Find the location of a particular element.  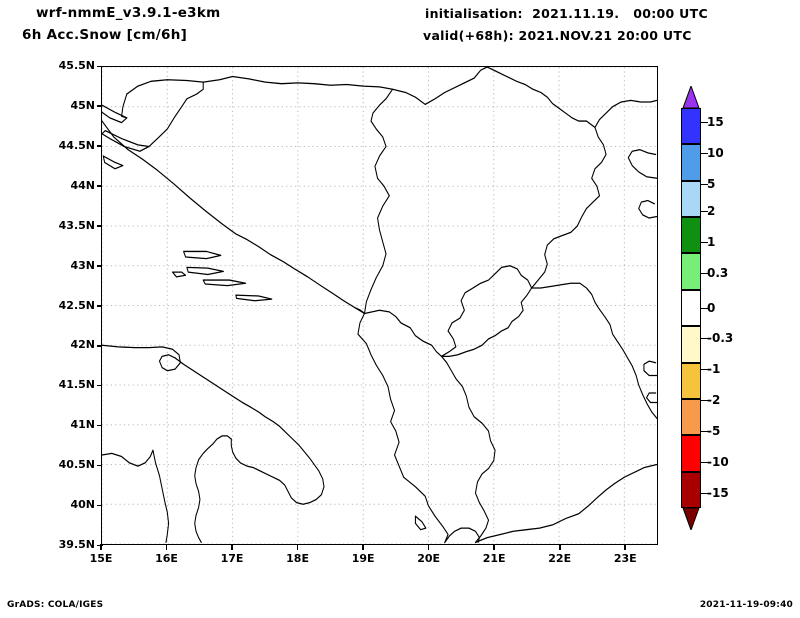

border-macedonia-south is located at coordinates (565, 503).